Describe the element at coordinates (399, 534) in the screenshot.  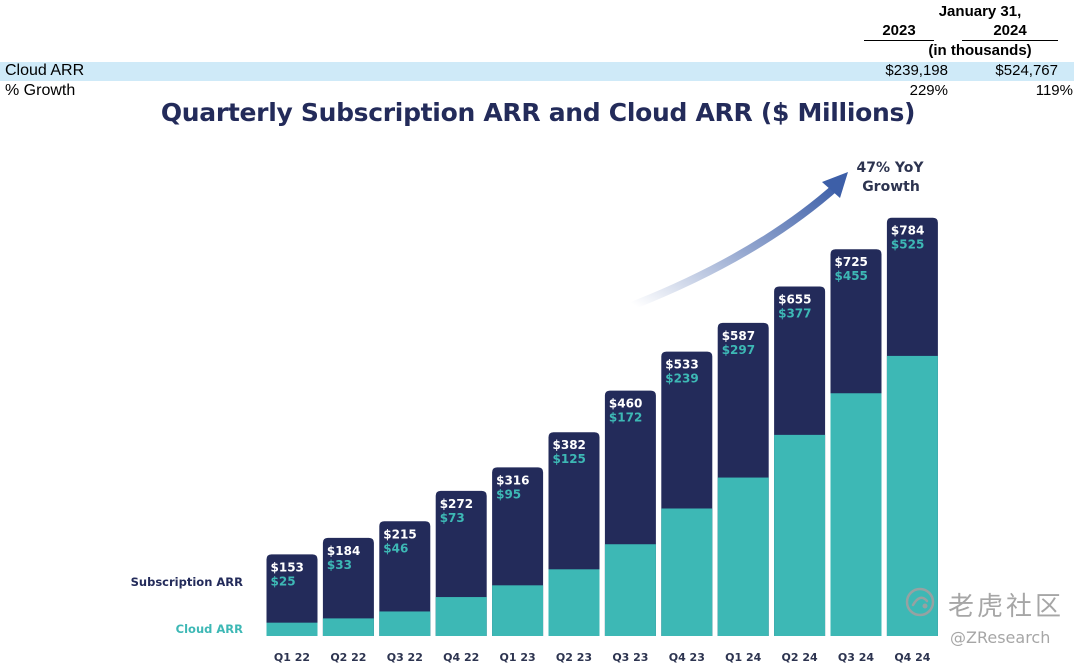
I see `subscription-arr-value-label: $215` at that location.